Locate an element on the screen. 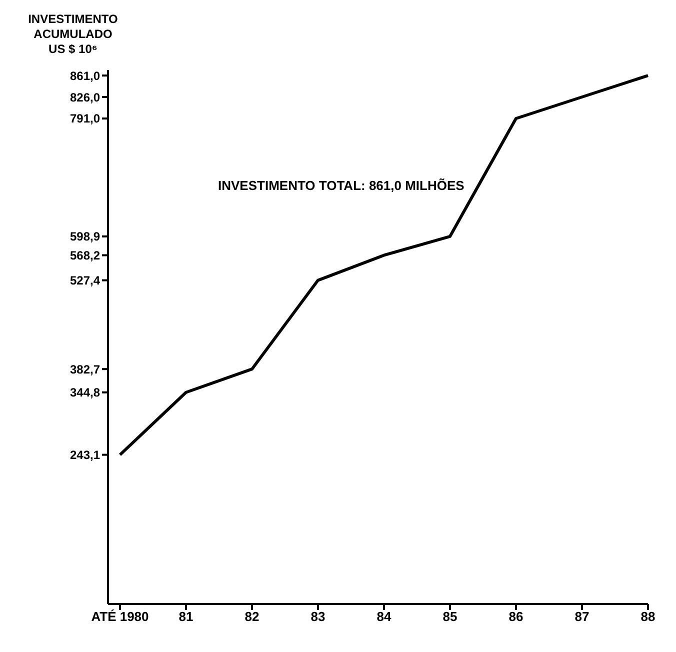  x-tick-label: ATÉ 1980 is located at coordinates (120, 616).